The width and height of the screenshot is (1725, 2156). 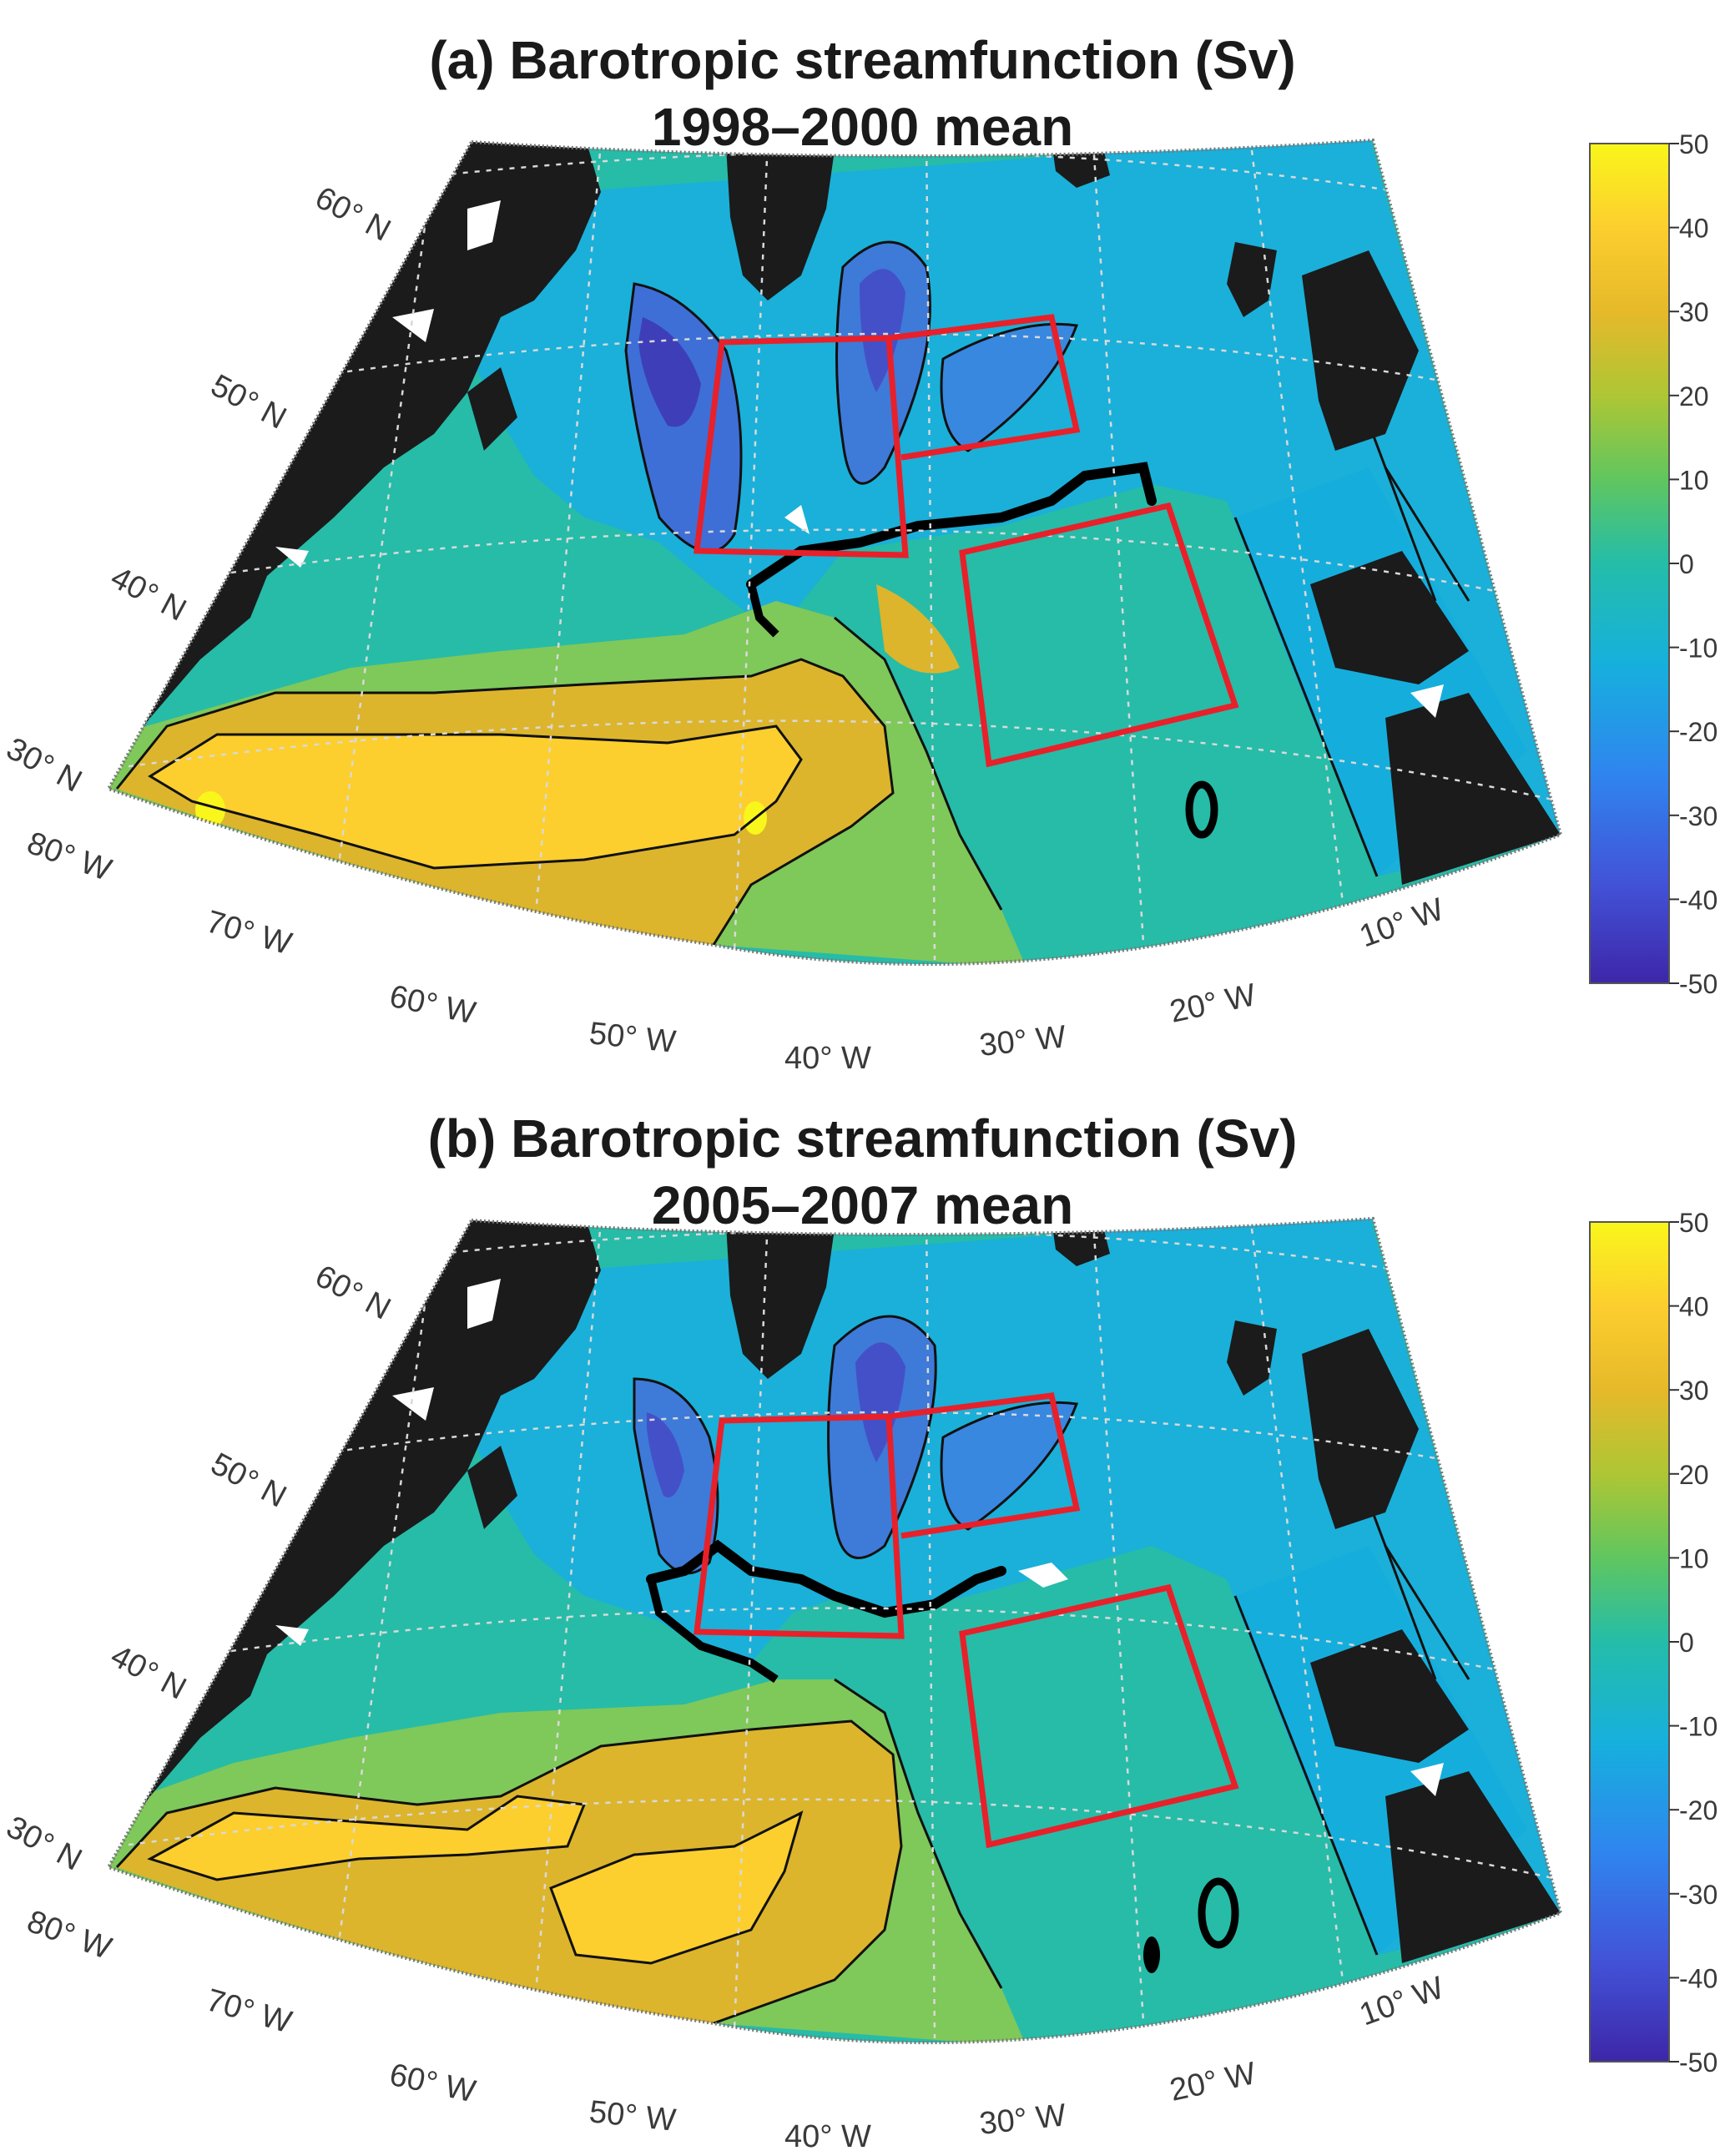 I want to click on subtropical-gyre-gold, so click(x=509, y=1872).